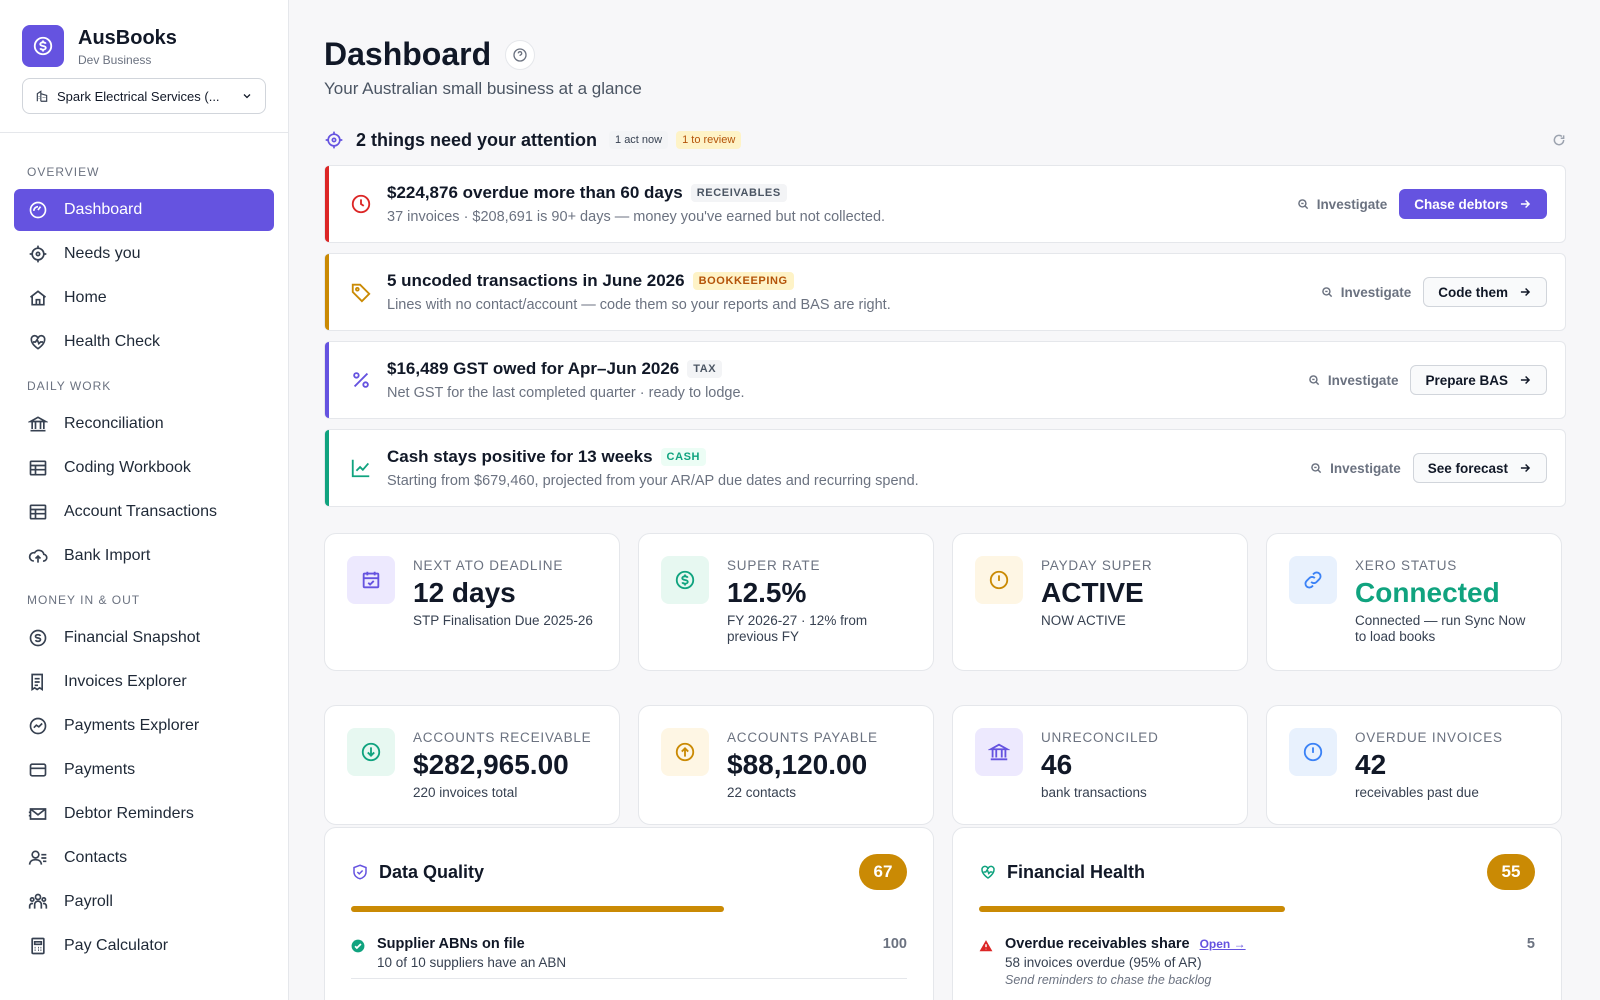  I want to click on chevron-down-icon, so click(247, 96).